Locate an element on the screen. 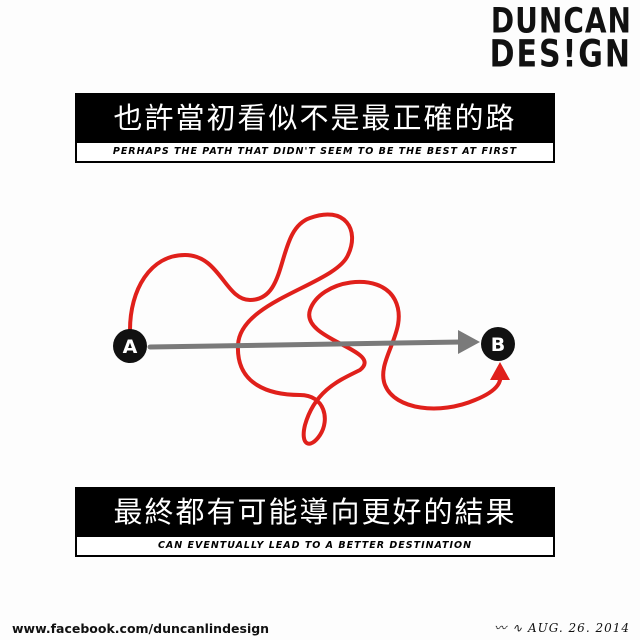 The width and height of the screenshot is (640, 640). duncan-design-logo: DUNCAN DES!GN is located at coordinates (557, 38).